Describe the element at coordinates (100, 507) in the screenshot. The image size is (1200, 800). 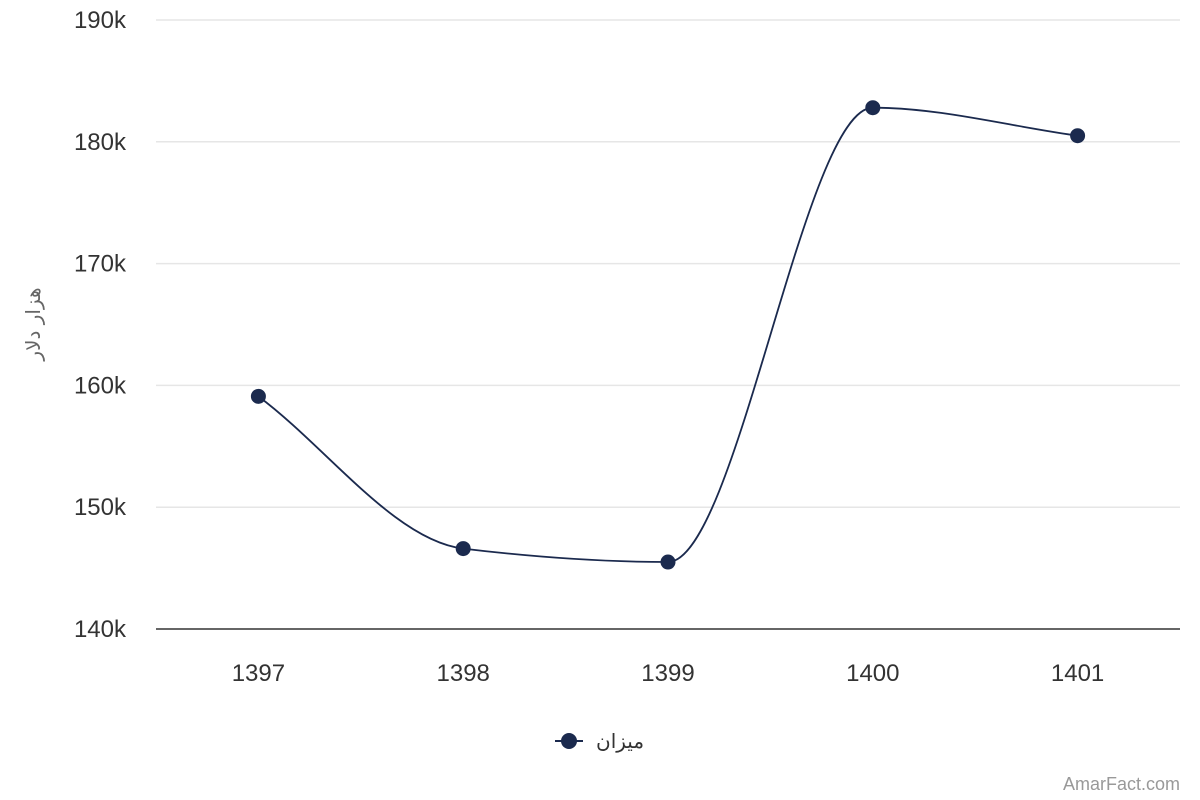
I see `y-tick-label: 150k` at that location.